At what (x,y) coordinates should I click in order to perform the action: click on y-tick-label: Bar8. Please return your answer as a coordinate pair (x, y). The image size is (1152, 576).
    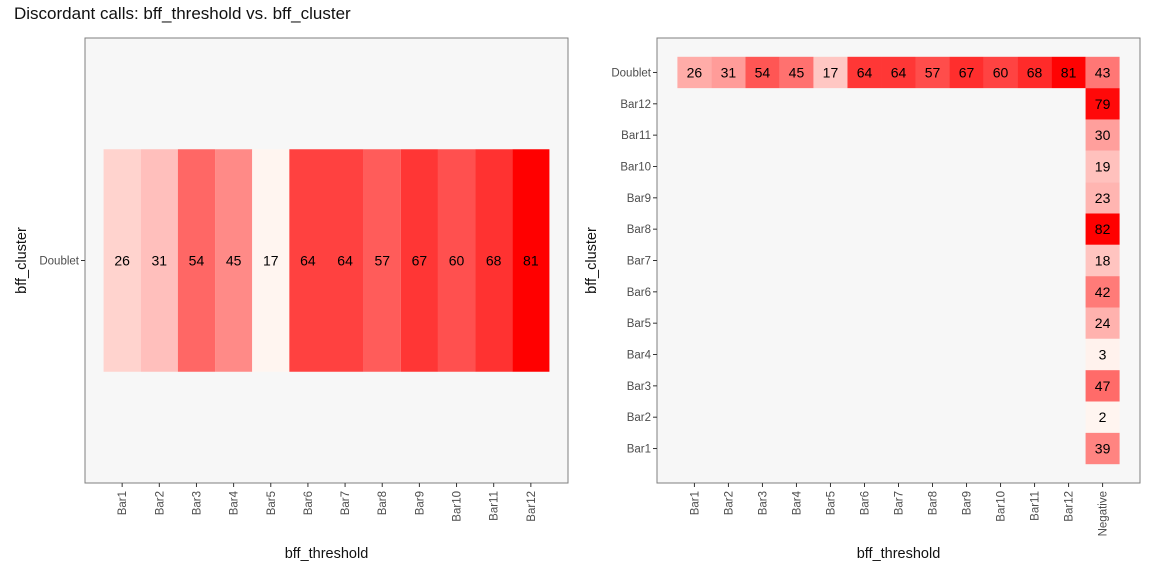
    Looking at the image, I should click on (639, 230).